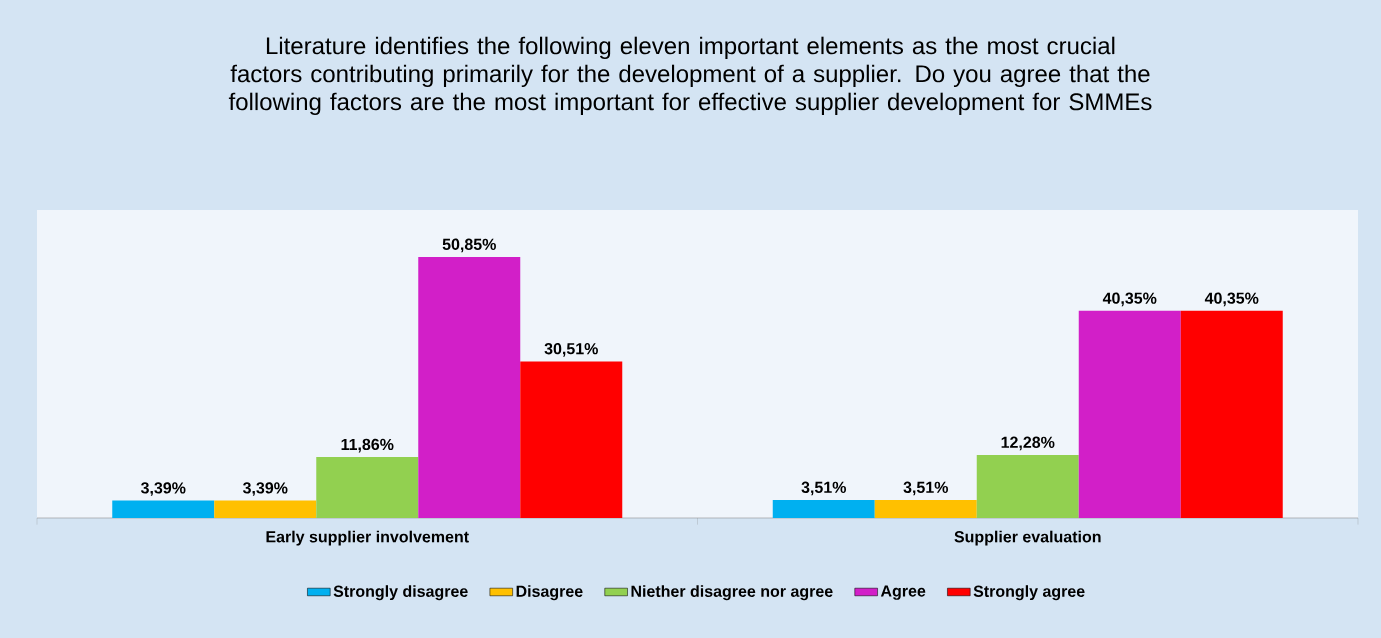 The image size is (1381, 638). What do you see at coordinates (367, 538) in the screenshot?
I see `x-tick-label: Early supplier involvement` at bounding box center [367, 538].